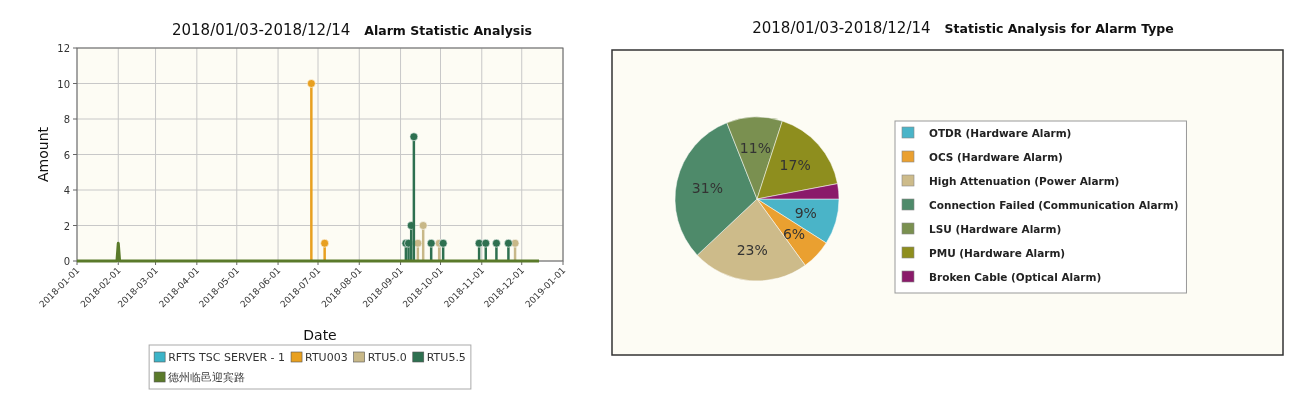  What do you see at coordinates (997, 253) in the screenshot?
I see `legend-label: PMU (Hardware Alarm)` at bounding box center [997, 253].